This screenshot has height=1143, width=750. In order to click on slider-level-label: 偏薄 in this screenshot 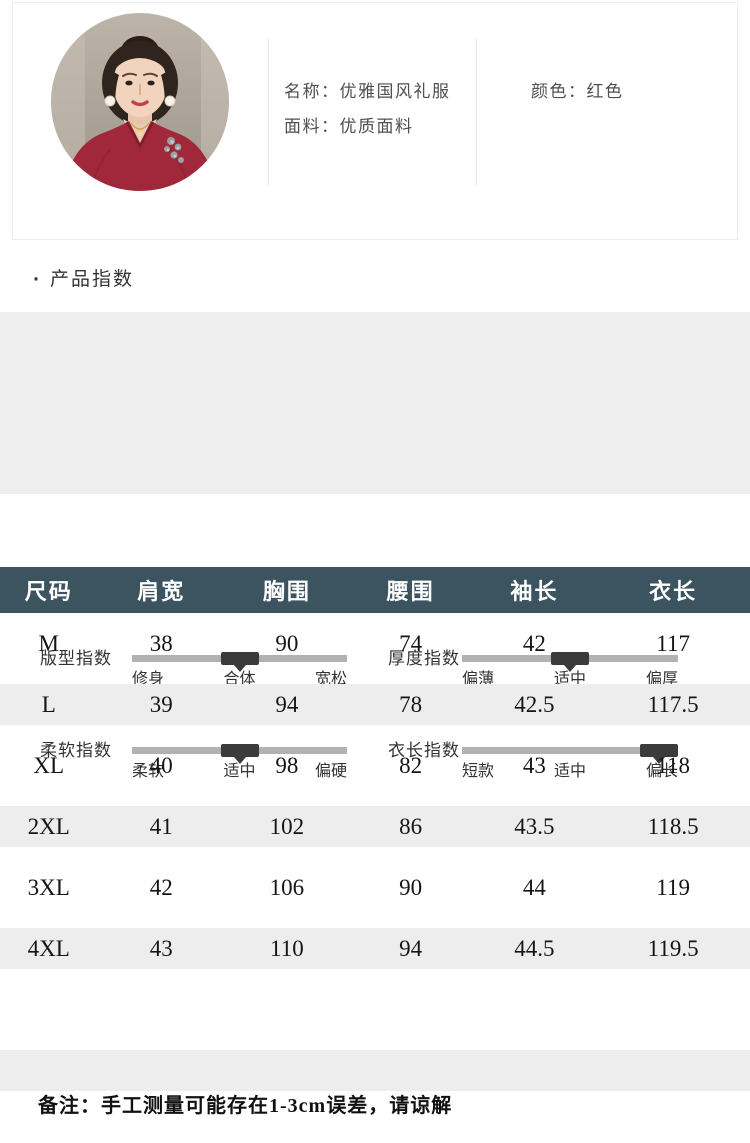, I will do `click(478, 680)`.